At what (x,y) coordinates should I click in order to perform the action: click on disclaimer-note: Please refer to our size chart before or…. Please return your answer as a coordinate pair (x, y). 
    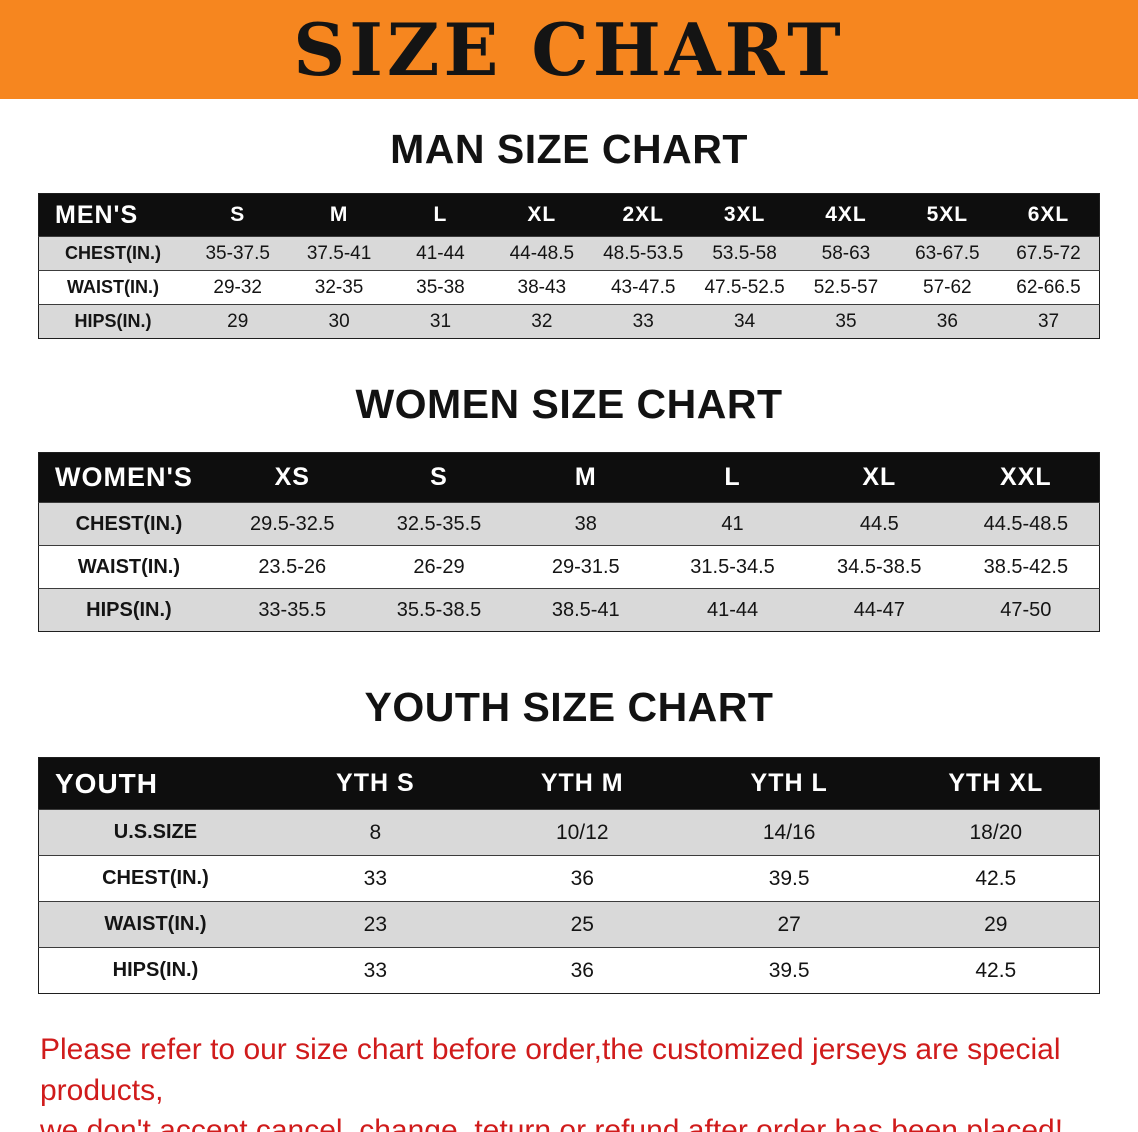
    Looking at the image, I should click on (569, 1081).